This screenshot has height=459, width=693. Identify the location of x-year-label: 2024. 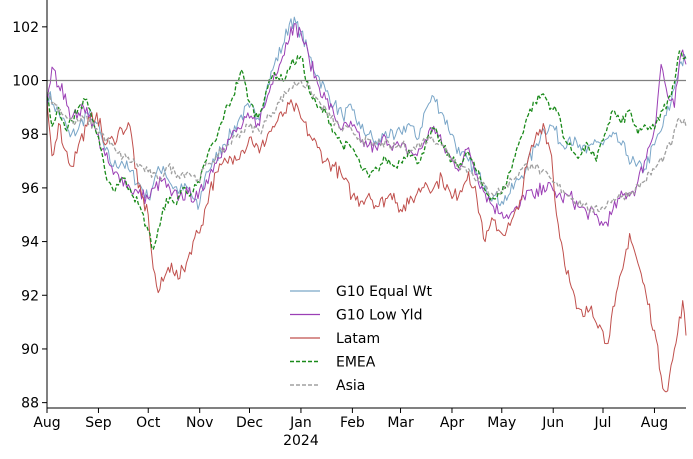
(301, 441).